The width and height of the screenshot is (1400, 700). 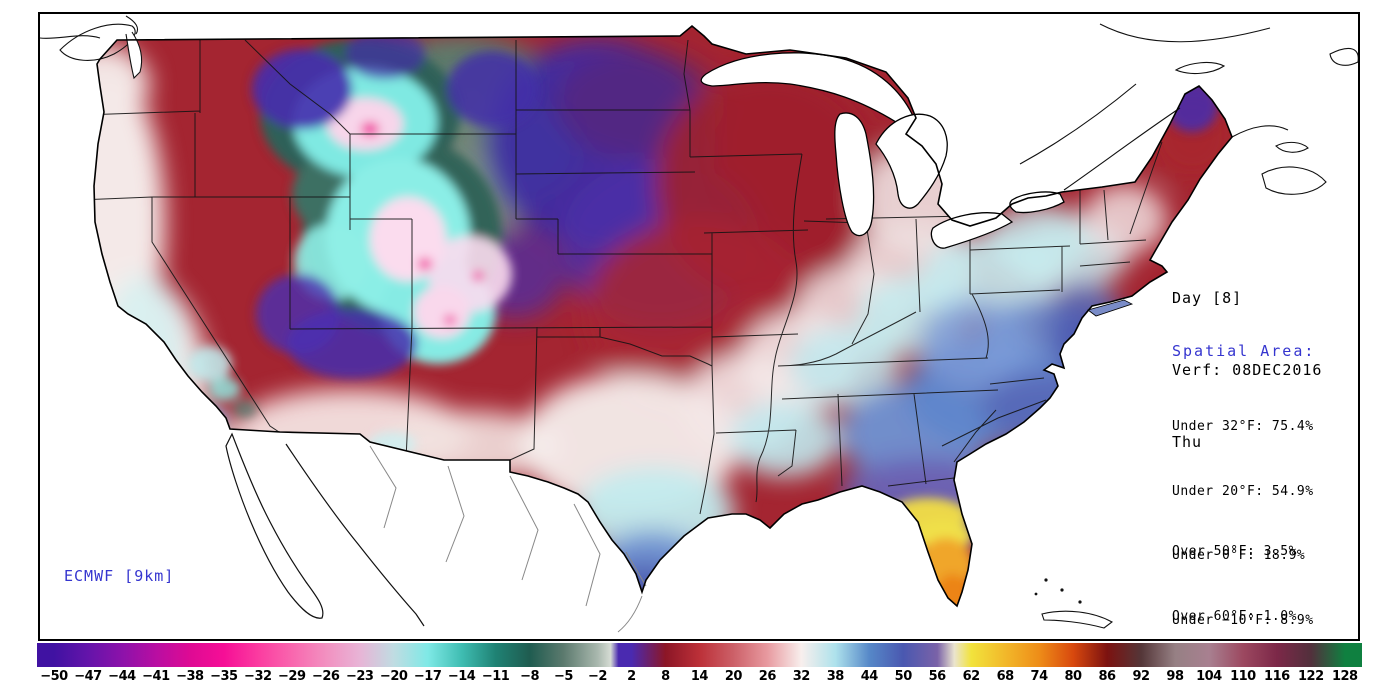 I want to click on under-stat: Under −10°F: 8.9%, so click(x=1243, y=620).